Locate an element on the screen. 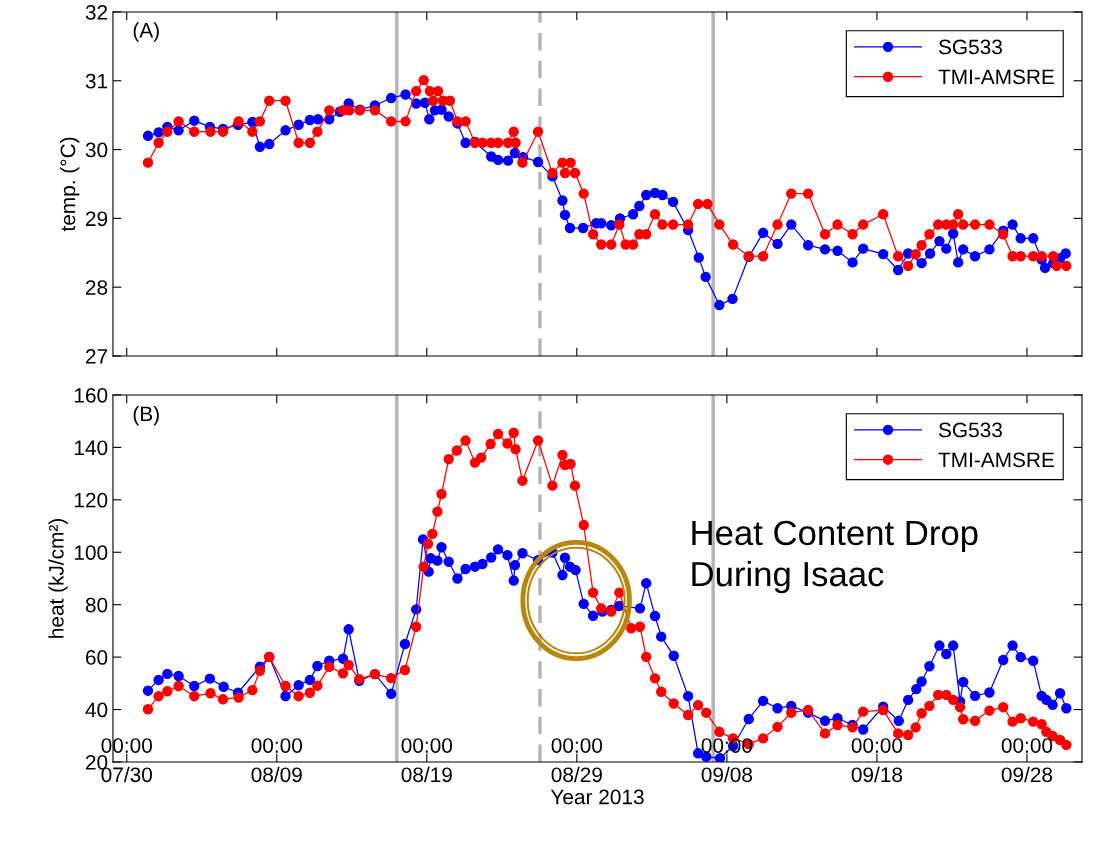 The width and height of the screenshot is (1099, 849). x-axis-title: Year 2013 is located at coordinates (597, 797).